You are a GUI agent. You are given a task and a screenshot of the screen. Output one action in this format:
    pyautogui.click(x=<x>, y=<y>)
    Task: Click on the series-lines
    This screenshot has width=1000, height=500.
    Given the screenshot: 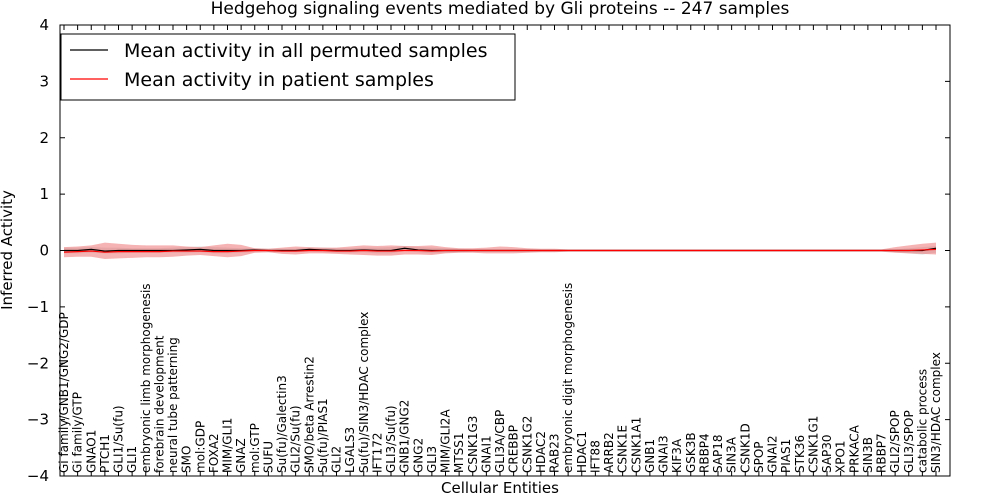 What is the action you would take?
    pyautogui.click(x=500, y=250)
    